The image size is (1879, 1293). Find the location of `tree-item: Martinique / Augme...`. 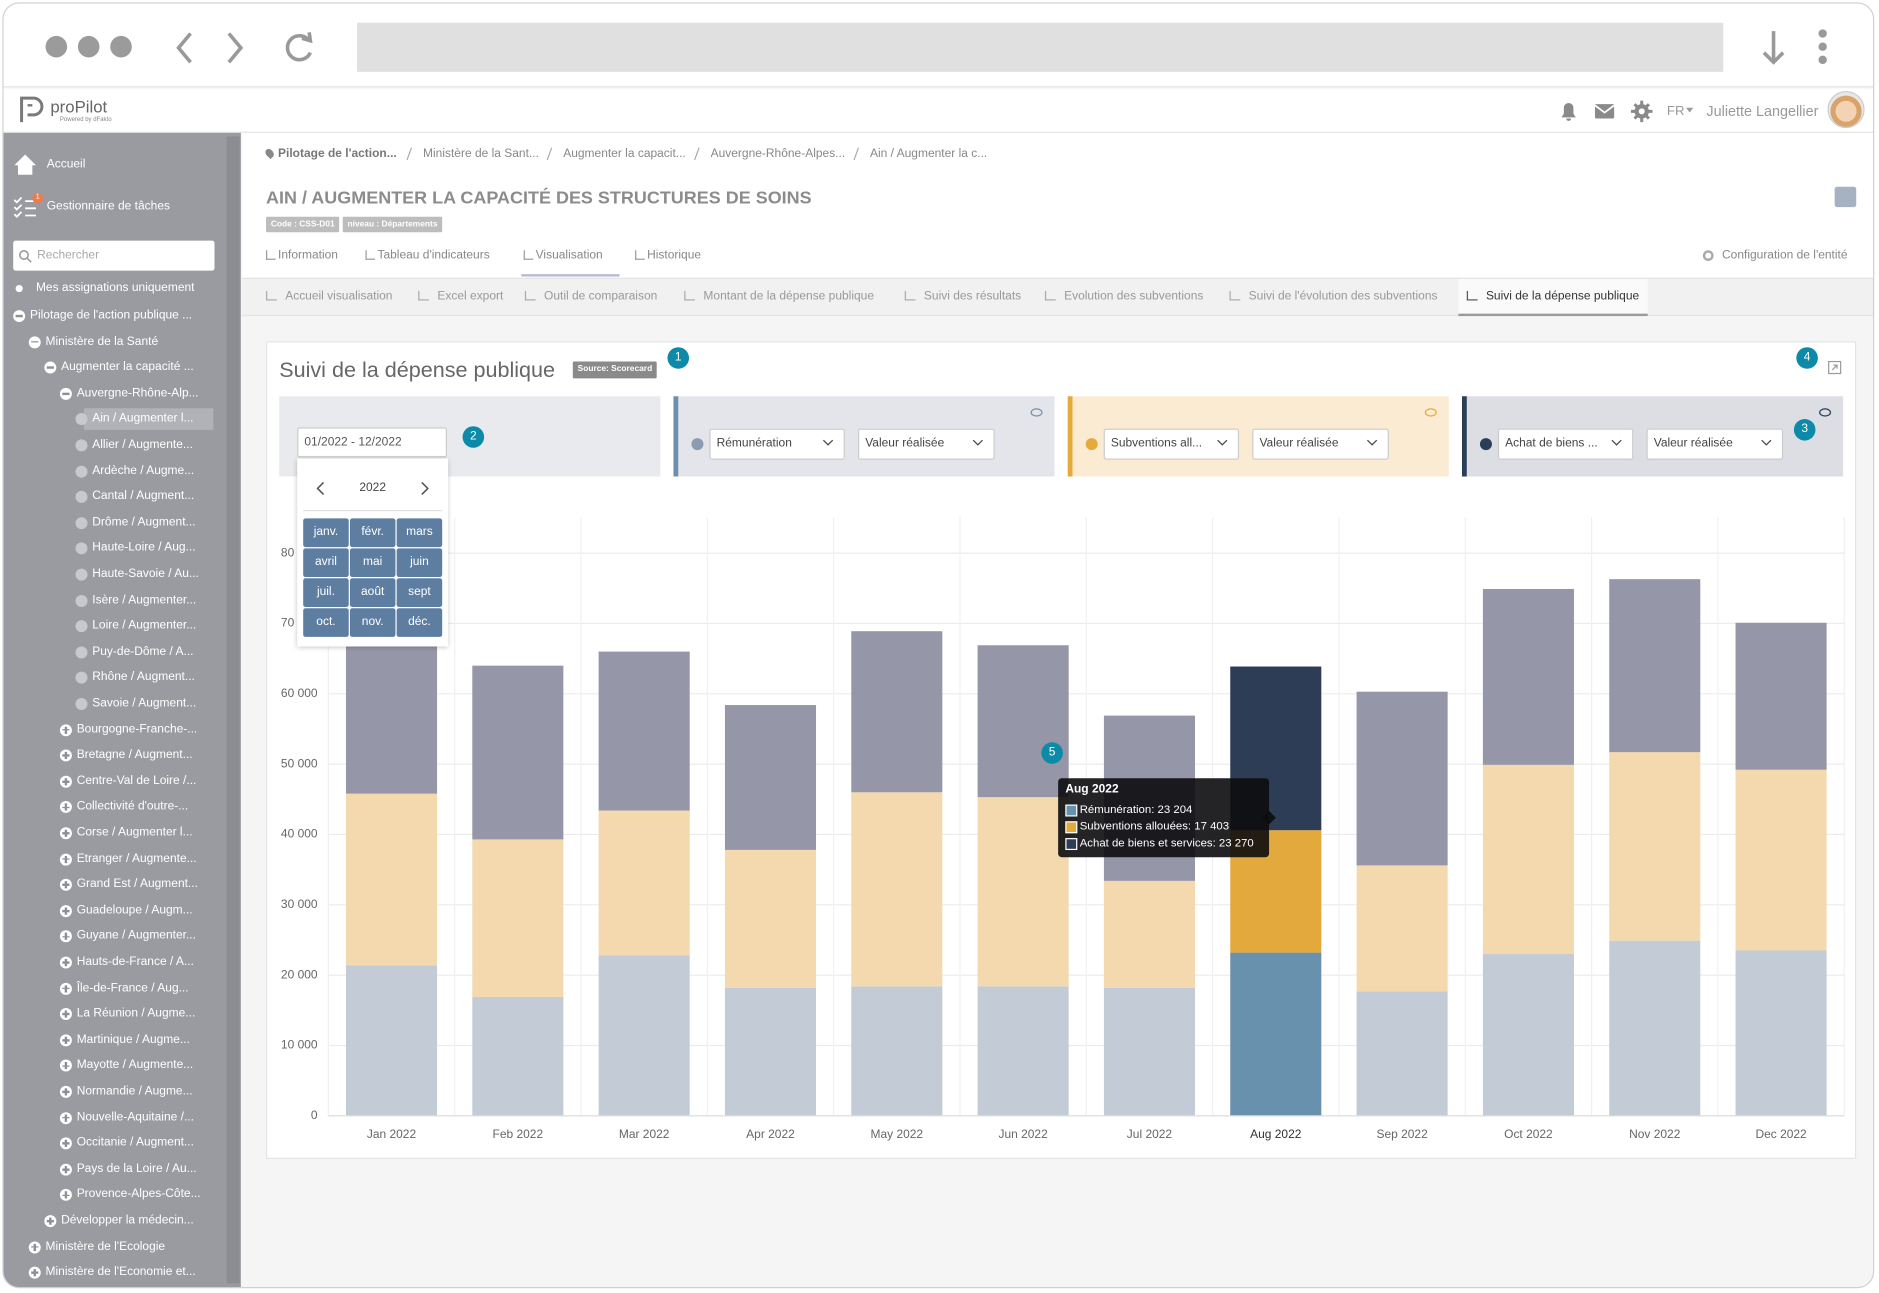

tree-item: Martinique / Augme... is located at coordinates (133, 1039).